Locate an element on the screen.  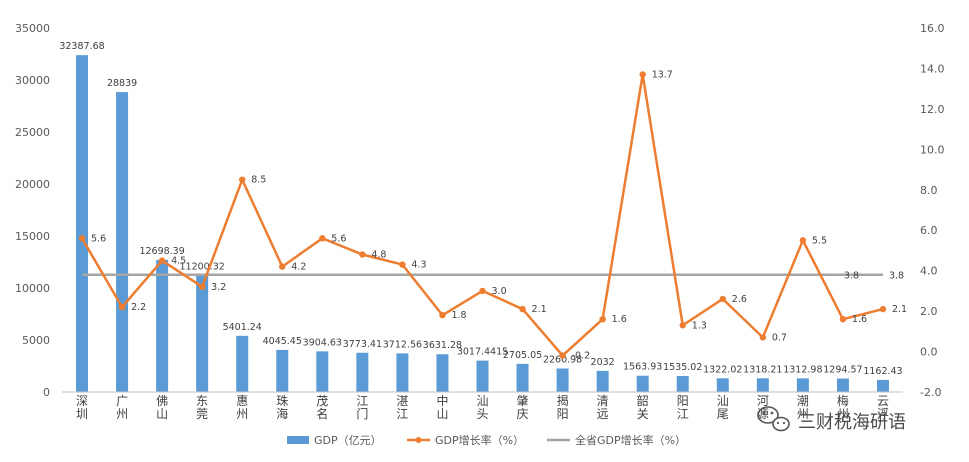
gdp-bar-label: 2705.05 is located at coordinates (522, 355).